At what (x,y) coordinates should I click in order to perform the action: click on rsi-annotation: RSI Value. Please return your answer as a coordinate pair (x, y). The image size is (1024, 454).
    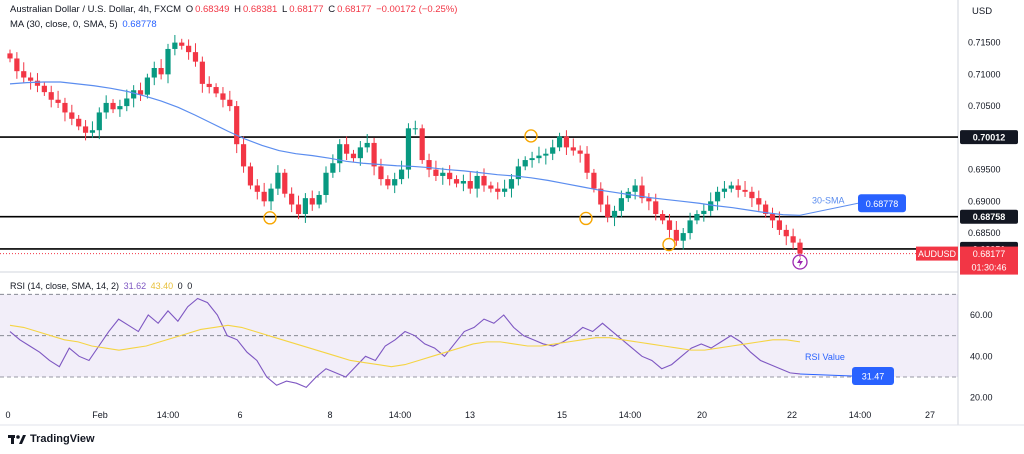
    Looking at the image, I should click on (825, 357).